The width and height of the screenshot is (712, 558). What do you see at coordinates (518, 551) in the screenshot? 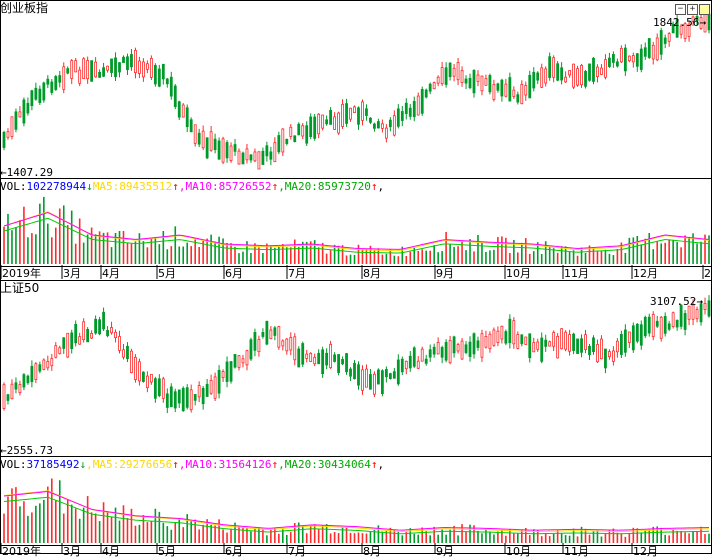
I see `month-label: 10月` at bounding box center [518, 551].